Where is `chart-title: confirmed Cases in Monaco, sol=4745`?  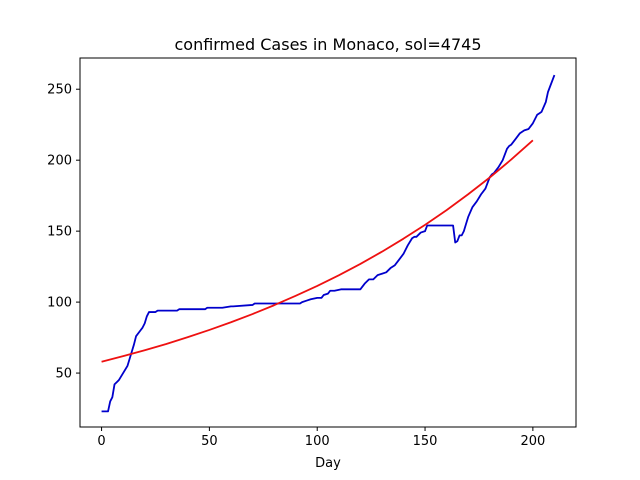 chart-title: confirmed Cases in Monaco, sol=4745 is located at coordinates (327, 44).